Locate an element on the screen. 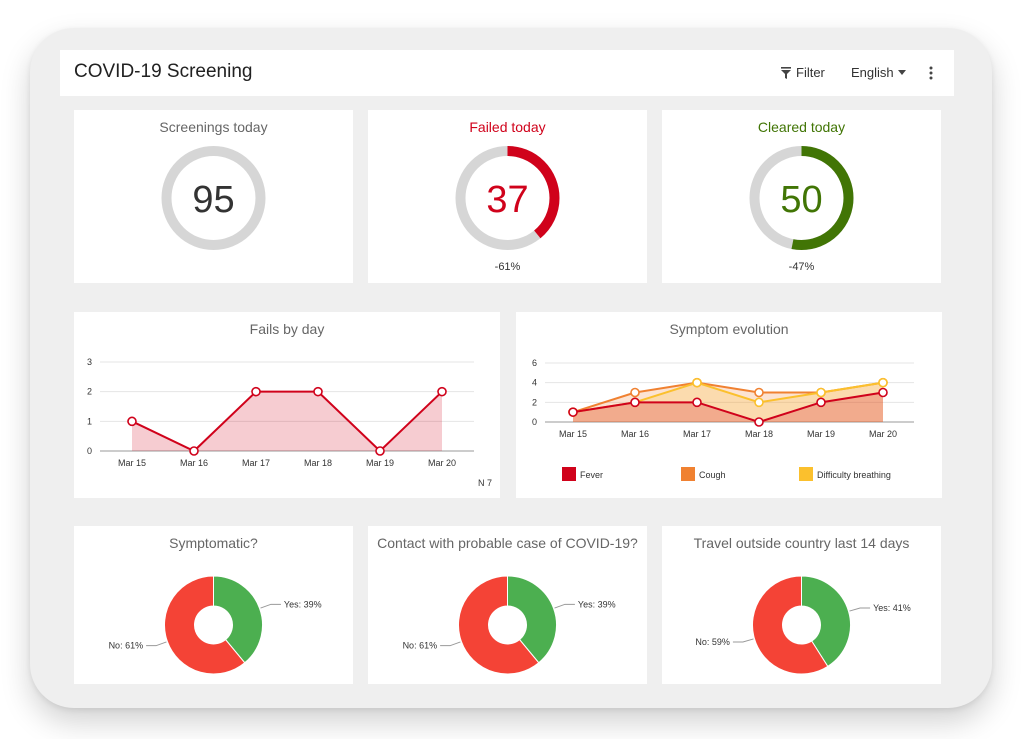  more-vert-icon is located at coordinates (931, 73).